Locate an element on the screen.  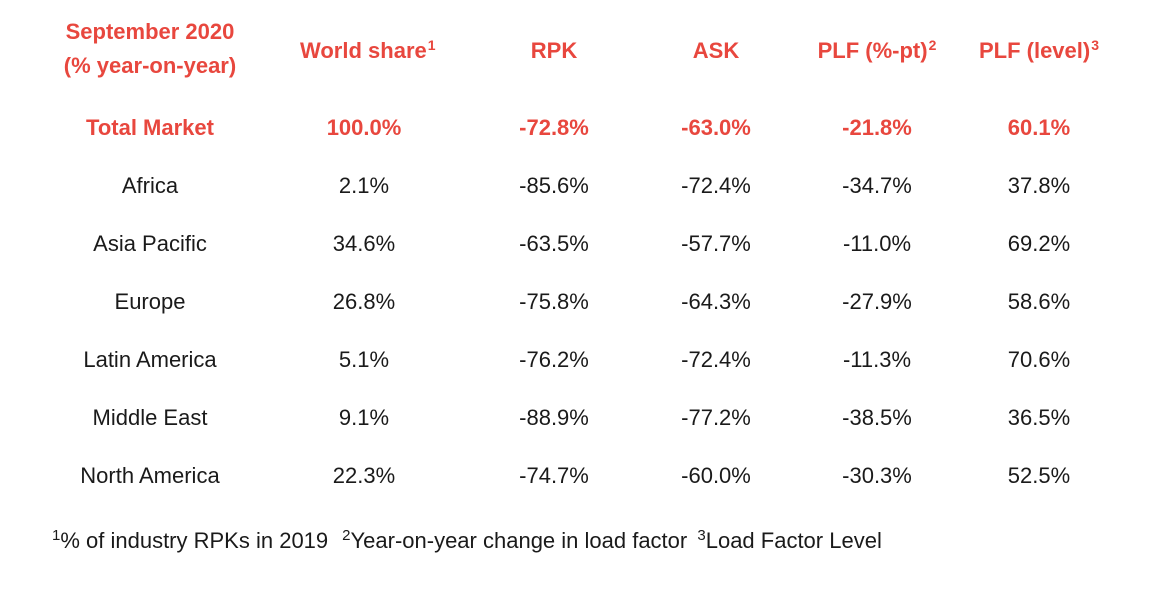
footnote-marker-2: 2 is located at coordinates (932, 45).